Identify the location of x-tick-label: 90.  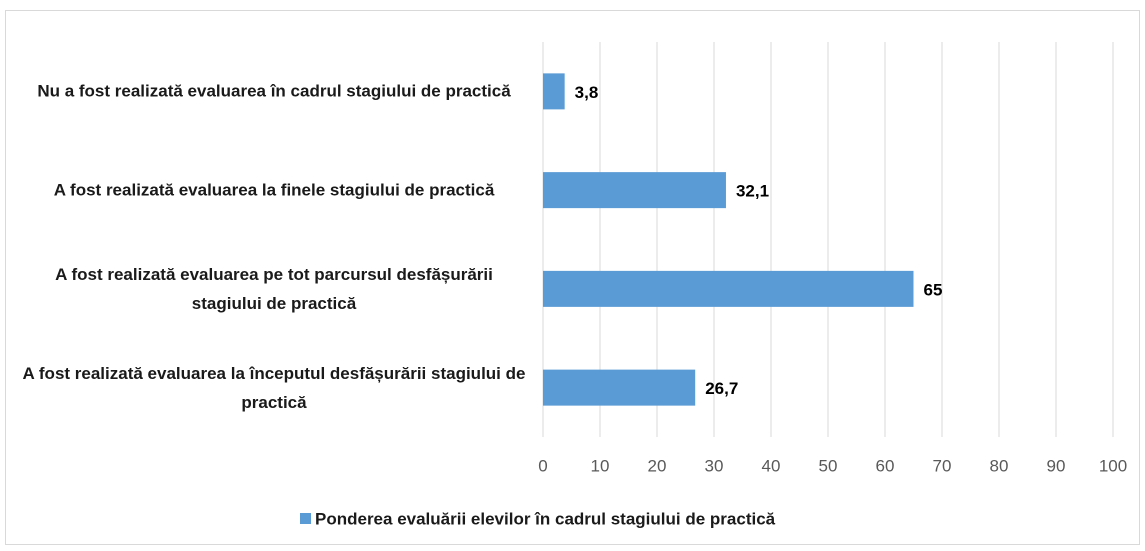
(1056, 465).